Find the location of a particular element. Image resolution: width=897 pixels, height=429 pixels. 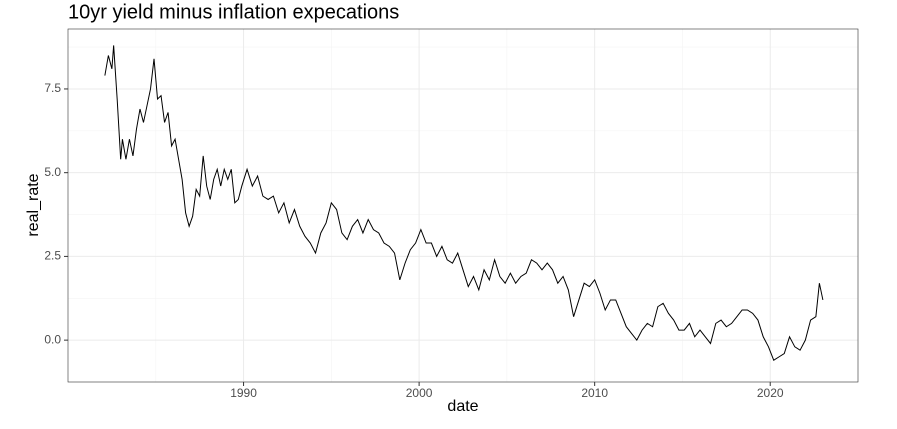

x-tick-label: 2020 is located at coordinates (770, 393).